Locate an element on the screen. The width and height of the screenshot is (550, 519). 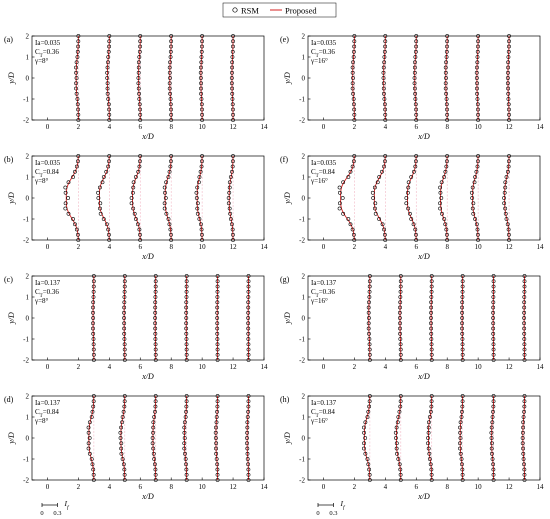
param-value: =0.36 is located at coordinates (327, 52).